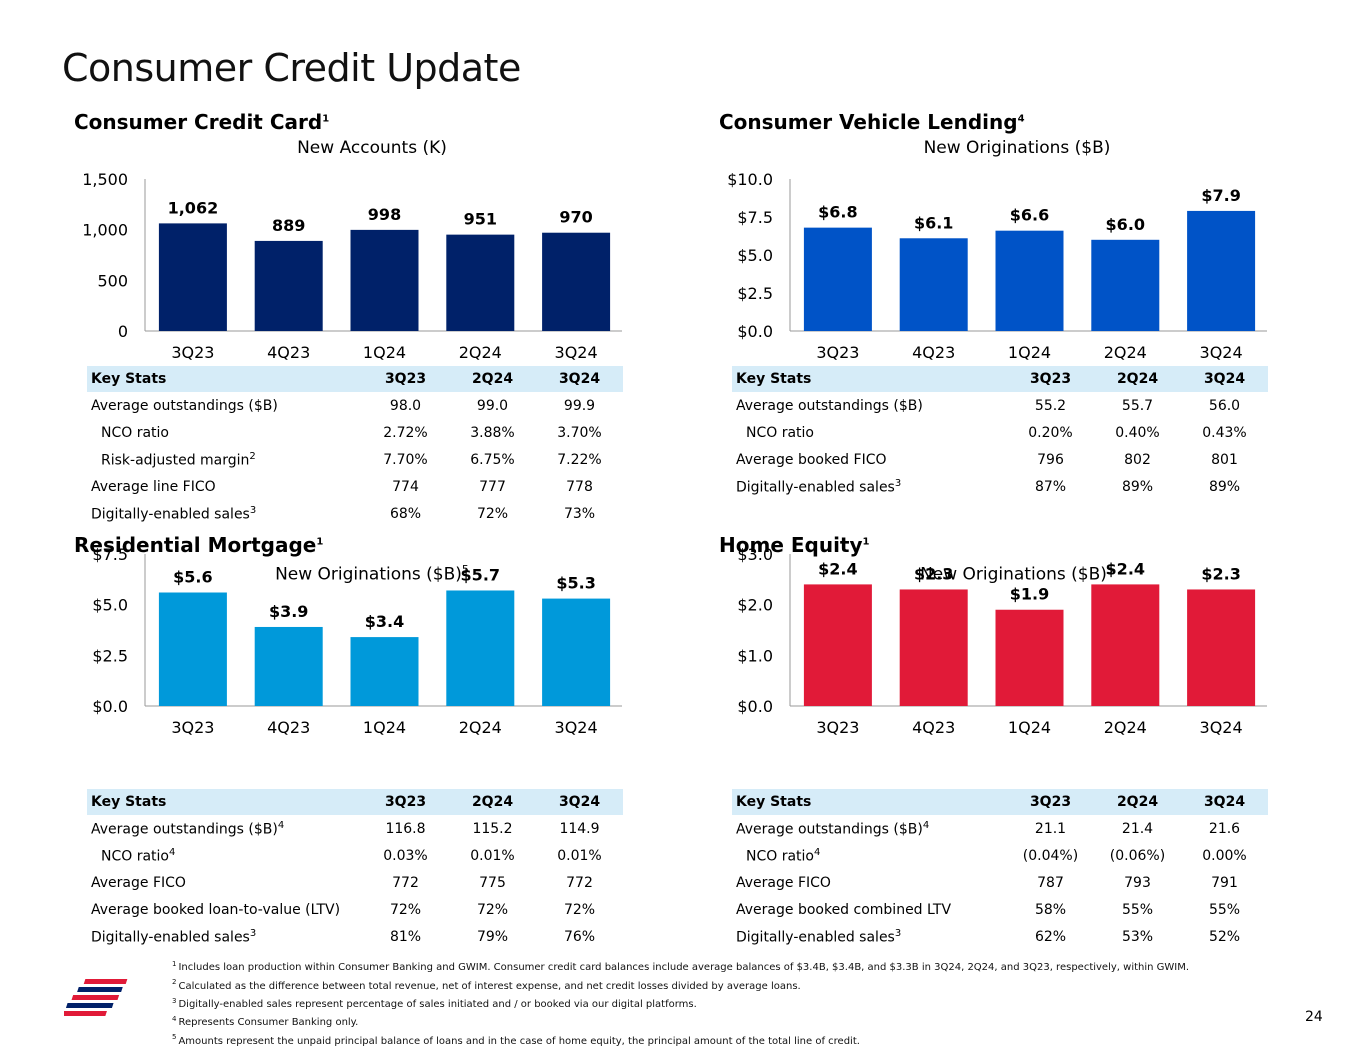 The width and height of the screenshot is (1365, 1055). Describe the element at coordinates (1050, 432) in the screenshot. I see `table-cell: 0.20%` at that location.